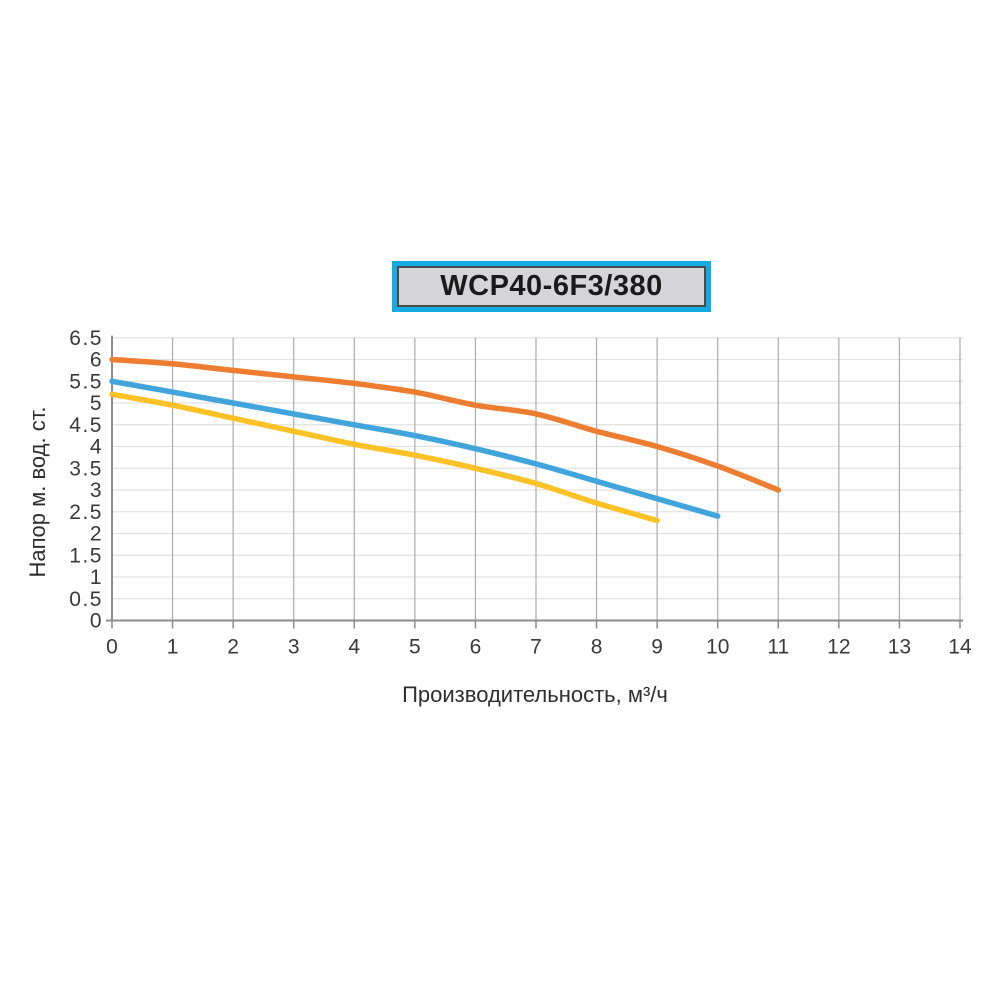 The height and width of the screenshot is (1000, 1000). I want to click on pump-model-title-box: WCP40-6F3/380, so click(551, 286).